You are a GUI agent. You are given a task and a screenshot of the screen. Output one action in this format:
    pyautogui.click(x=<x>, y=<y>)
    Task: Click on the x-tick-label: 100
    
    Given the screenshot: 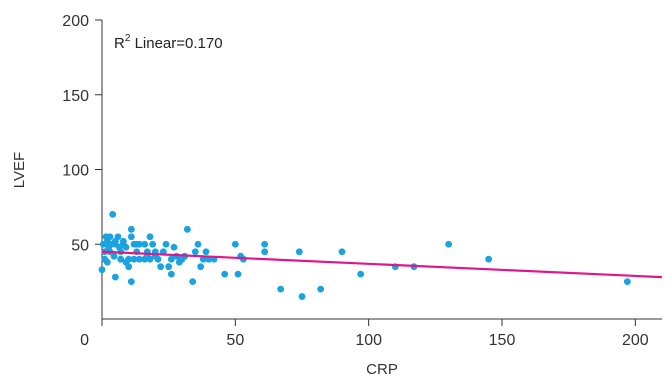 What is the action you would take?
    pyautogui.click(x=368, y=340)
    